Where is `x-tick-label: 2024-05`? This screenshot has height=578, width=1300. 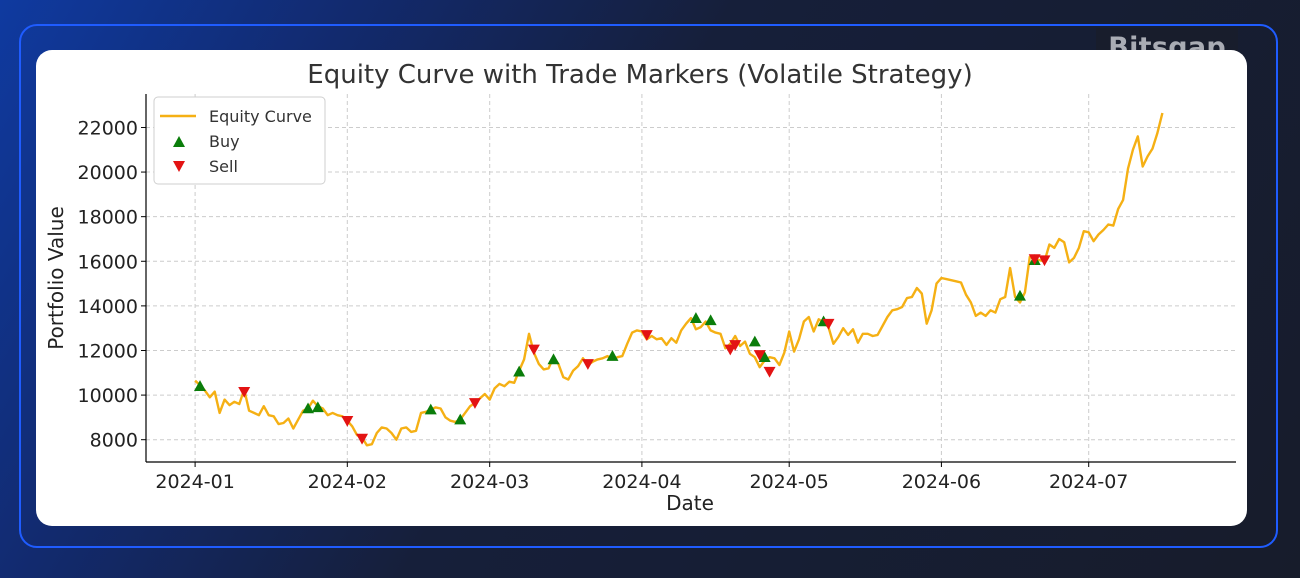 x-tick-label: 2024-05 is located at coordinates (789, 482).